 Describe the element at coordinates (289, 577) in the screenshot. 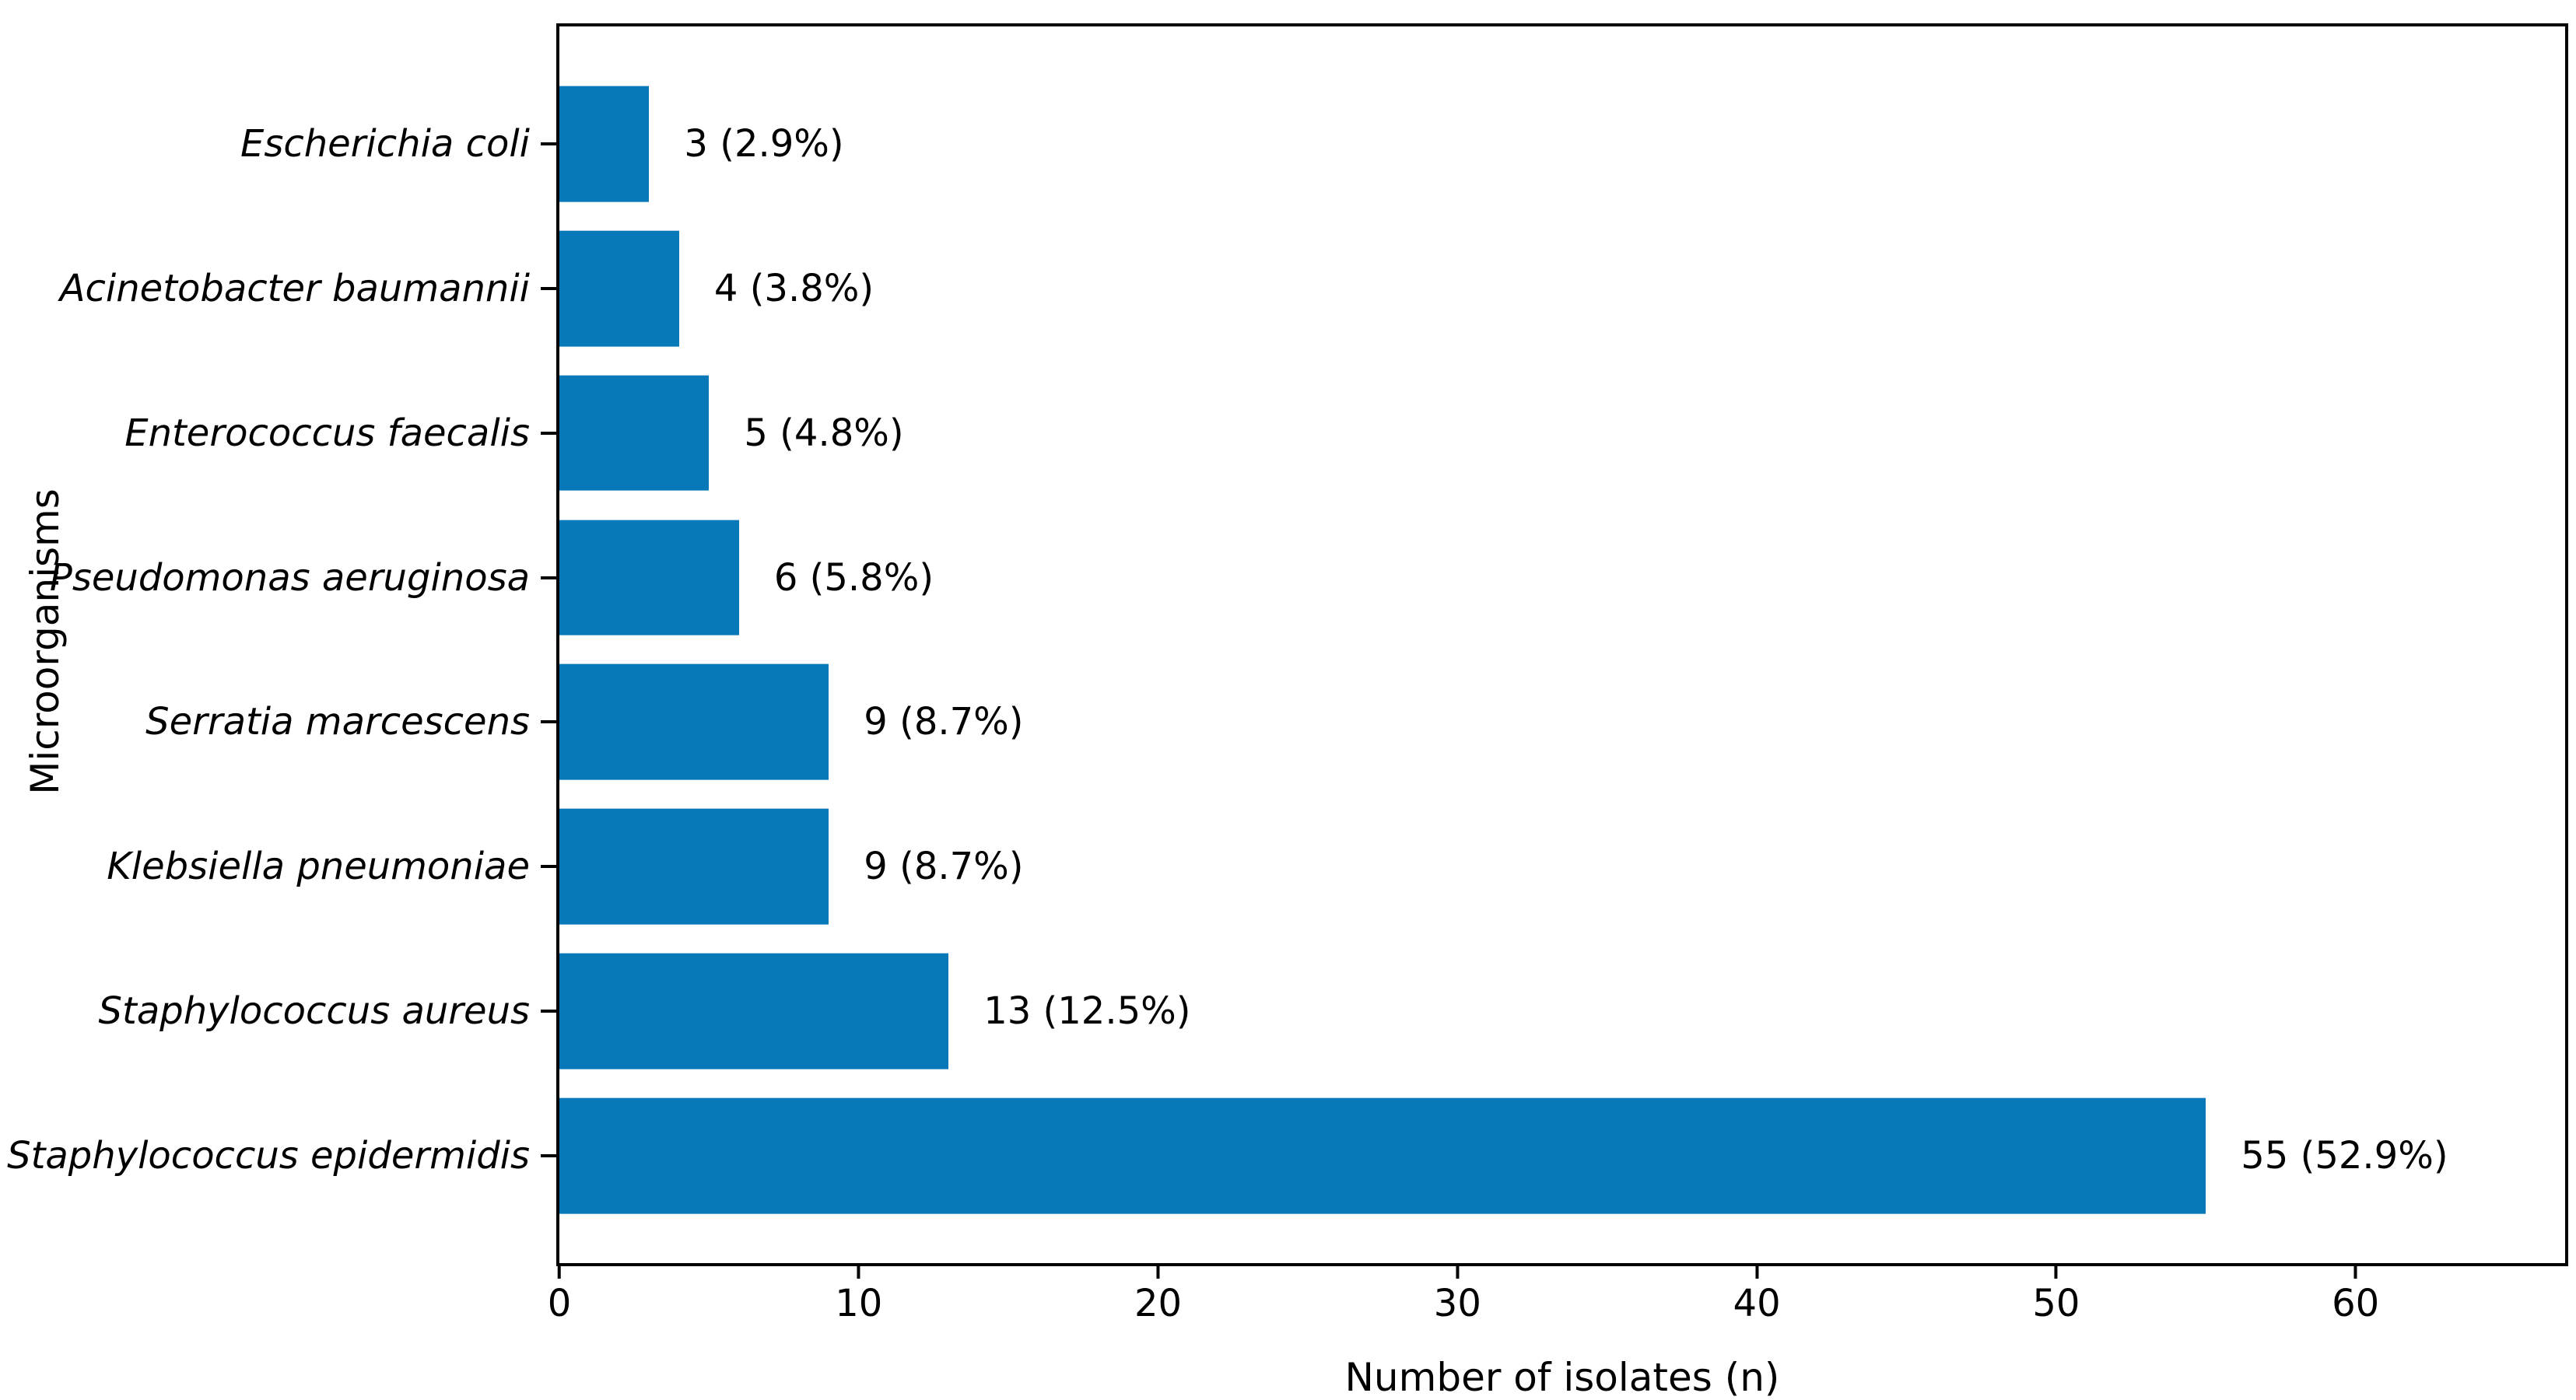

I see `category-label: Pseudomonas aeruginosa` at that location.